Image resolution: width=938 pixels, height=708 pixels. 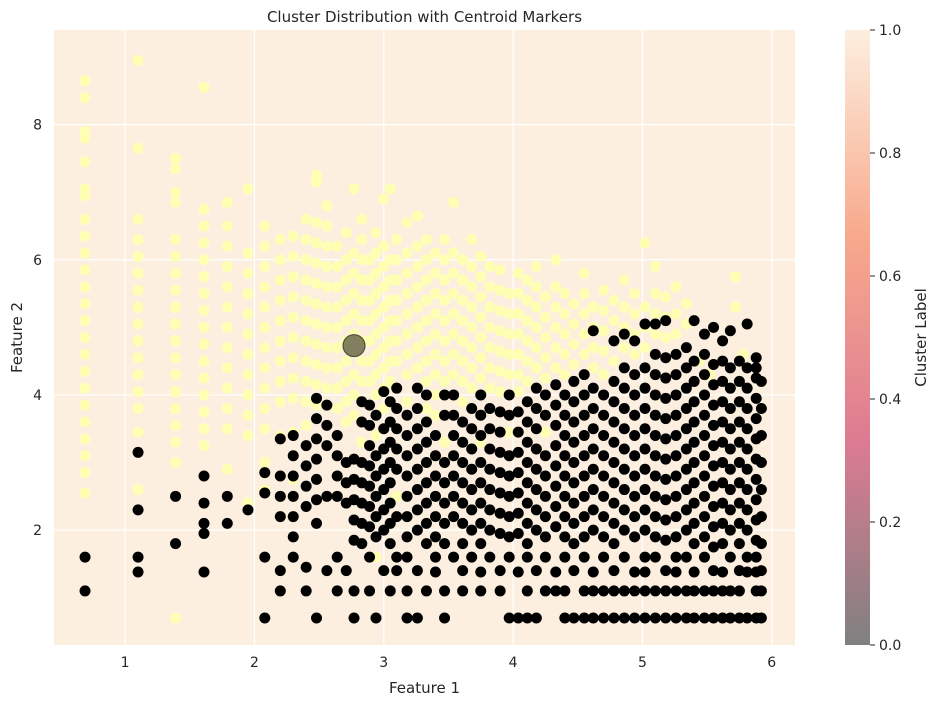 What do you see at coordinates (642, 663) in the screenshot?
I see `x-tick-label: 5` at bounding box center [642, 663].